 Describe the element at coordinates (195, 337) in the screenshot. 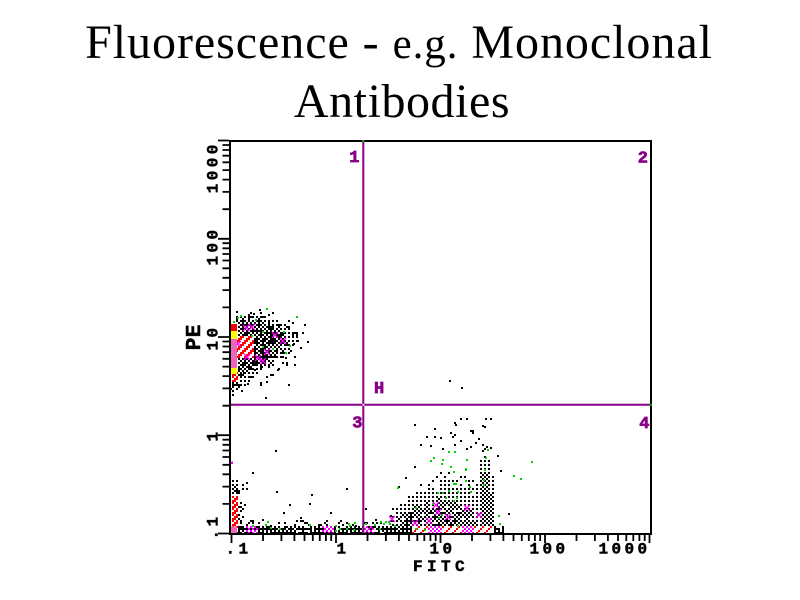

I see `svg-text: PE` at that location.